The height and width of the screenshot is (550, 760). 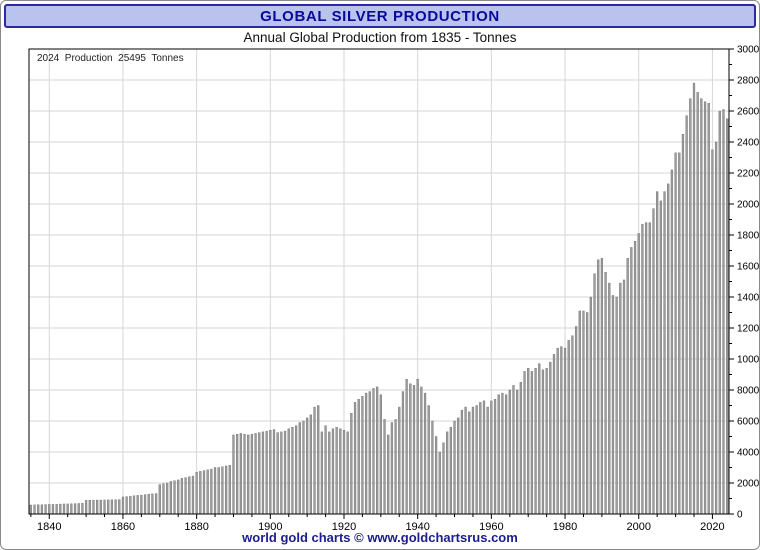 I want to click on y-tick-label: 0, so click(x=740, y=515).